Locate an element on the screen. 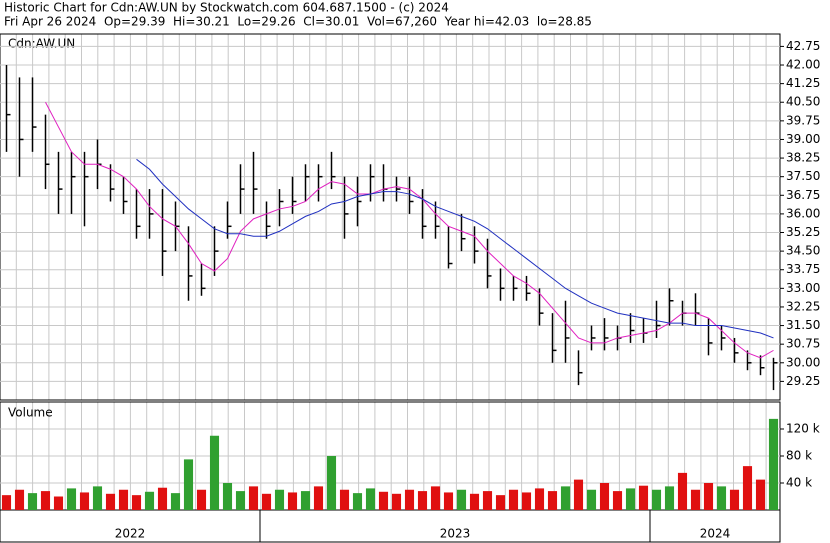  y-tick-label: 40 k is located at coordinates (799, 483).